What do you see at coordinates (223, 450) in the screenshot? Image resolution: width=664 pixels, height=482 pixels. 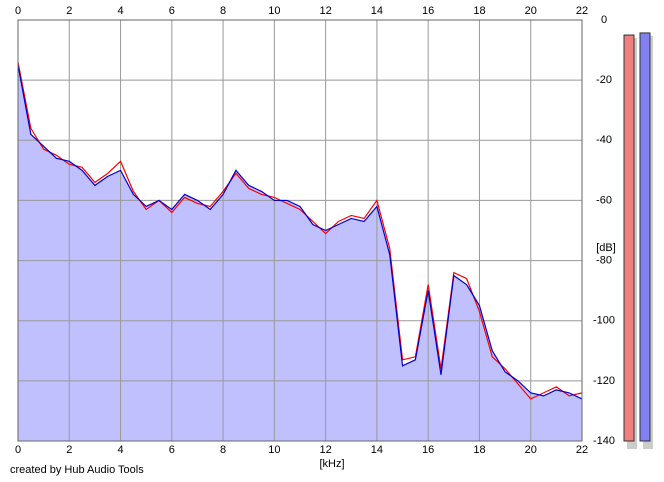 I see `x-tick-label: 8` at bounding box center [223, 450].